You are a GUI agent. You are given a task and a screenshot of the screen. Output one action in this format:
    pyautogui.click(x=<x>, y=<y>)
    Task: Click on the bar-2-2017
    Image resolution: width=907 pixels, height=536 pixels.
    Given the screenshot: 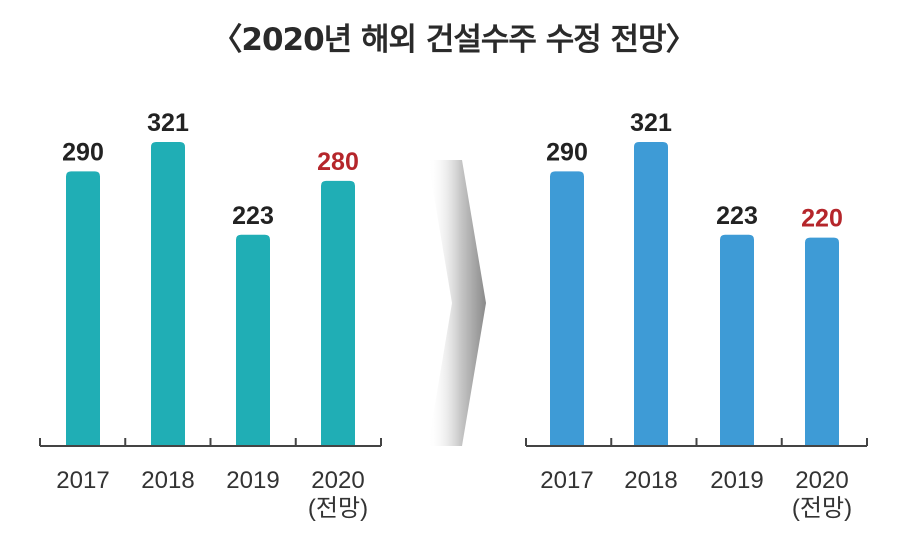 What is the action you would take?
    pyautogui.click(x=567, y=308)
    